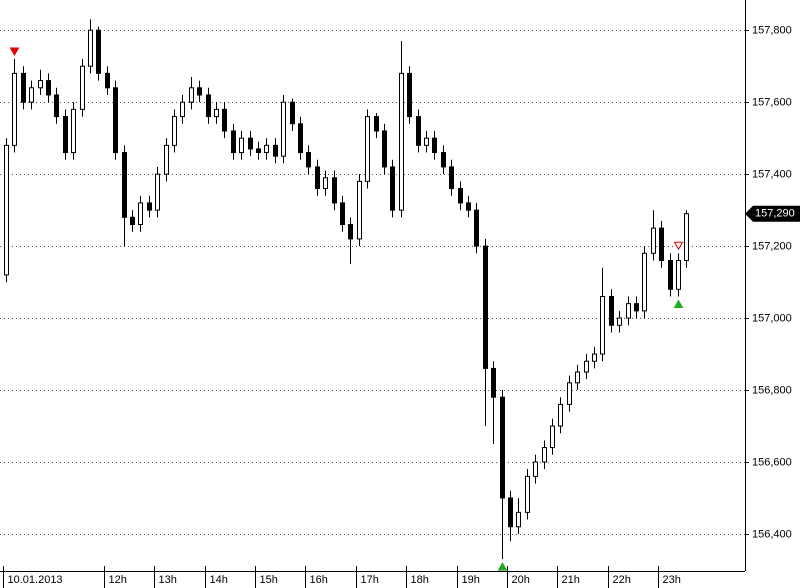  What do you see at coordinates (775, 214) in the screenshot?
I see `last-price-label: 157,290` at bounding box center [775, 214].